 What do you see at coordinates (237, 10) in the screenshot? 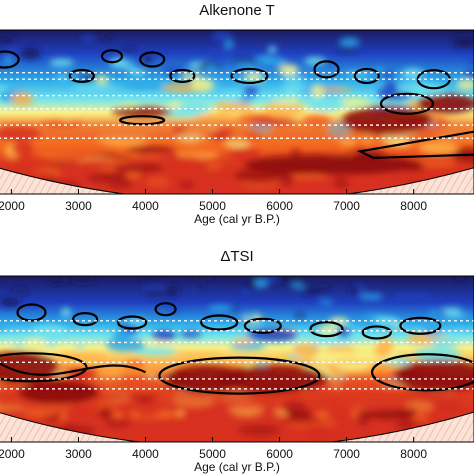
I see `panel-1-title: Alkenone T` at bounding box center [237, 10].